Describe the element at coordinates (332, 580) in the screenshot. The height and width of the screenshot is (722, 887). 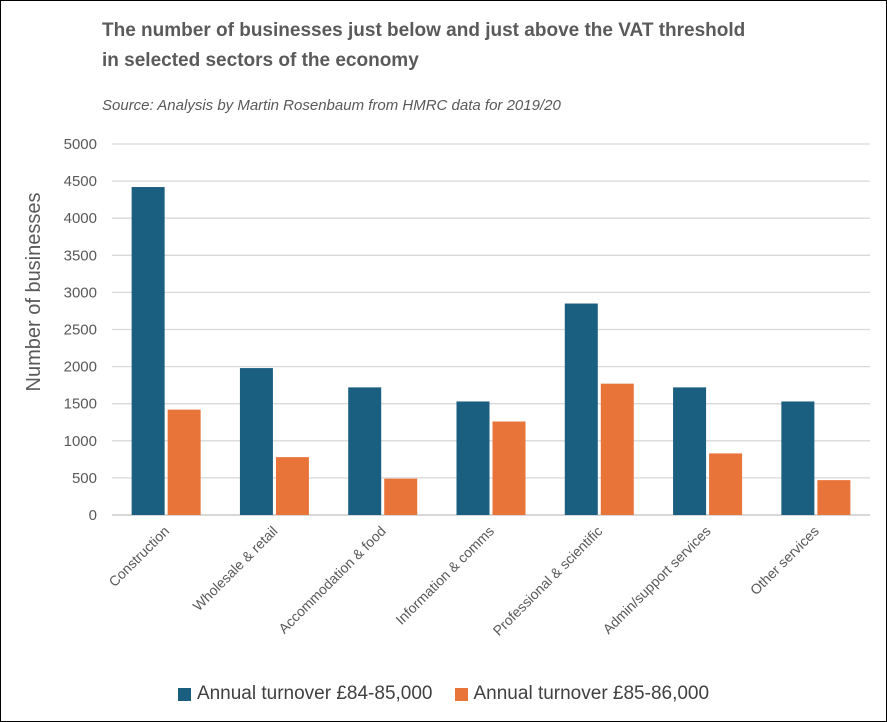
I see `x-tick-label: Accommodation & food` at that location.